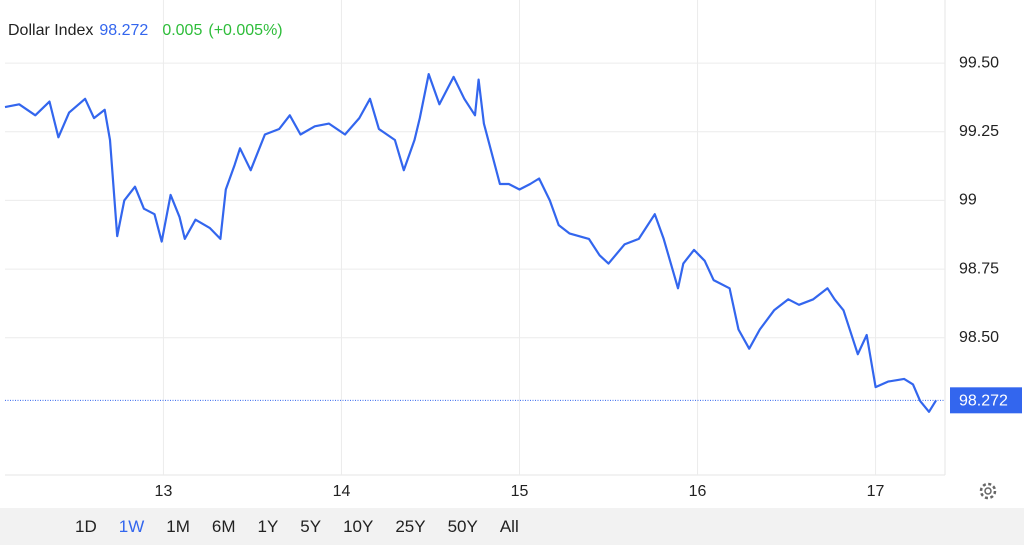 The height and width of the screenshot is (545, 1024). I want to click on change: 0.005, so click(182, 30).